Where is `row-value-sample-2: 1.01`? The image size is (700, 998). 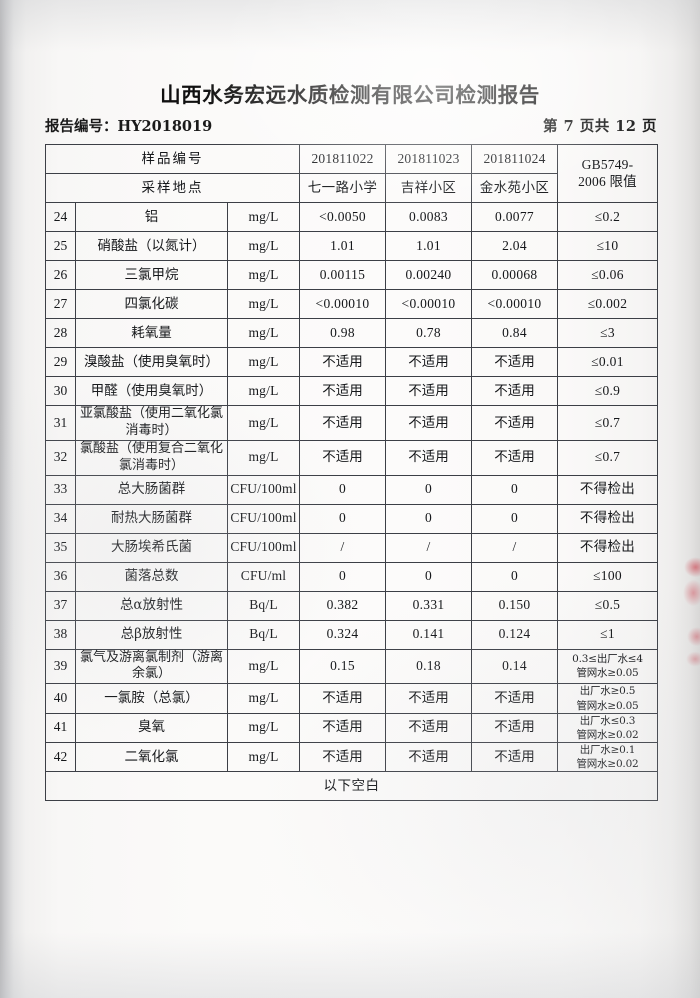 row-value-sample-2: 1.01 is located at coordinates (428, 246).